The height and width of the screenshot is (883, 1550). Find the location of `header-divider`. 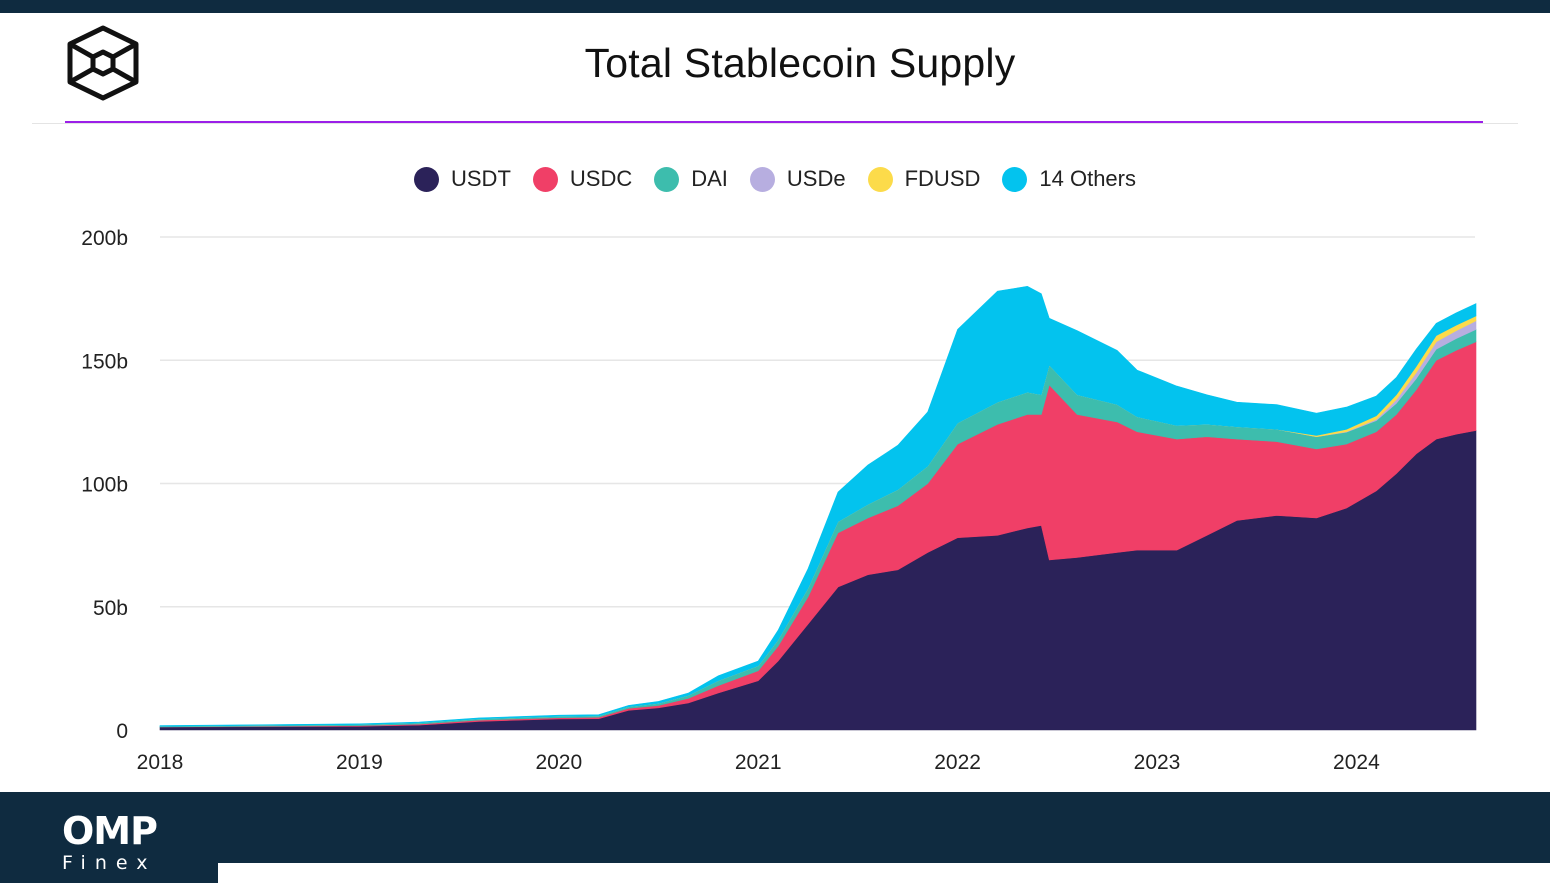

header-divider is located at coordinates (775, 123).